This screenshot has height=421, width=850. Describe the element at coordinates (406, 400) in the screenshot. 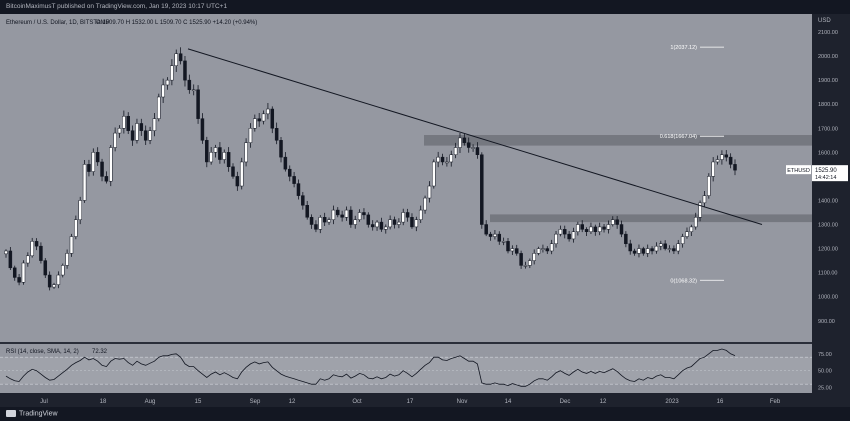

I see `time-axis` at that location.